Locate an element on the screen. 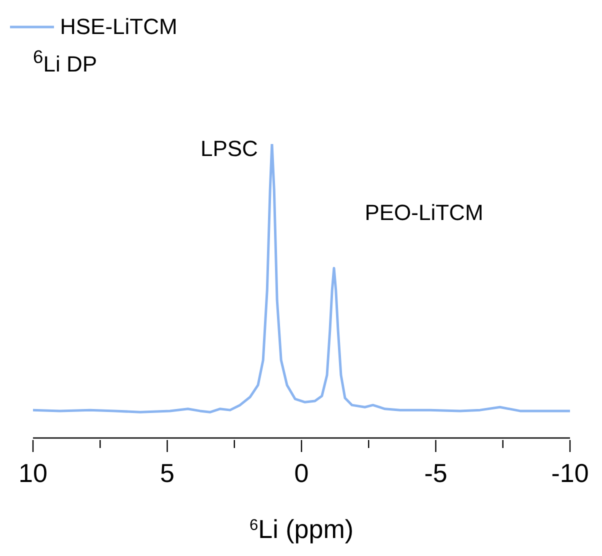 The image size is (602, 556). x-axis-title: $^{6}$Li (ppm) is located at coordinates (301, 529).